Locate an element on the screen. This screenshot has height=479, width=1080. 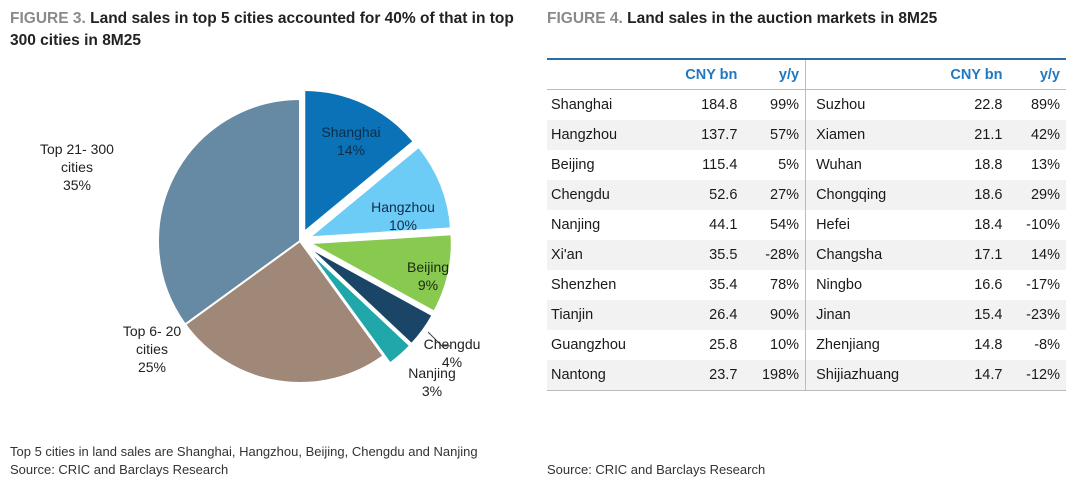
table-row: Xi'an 35.5 -28% Changsha 17.1 14% is located at coordinates (806, 255).